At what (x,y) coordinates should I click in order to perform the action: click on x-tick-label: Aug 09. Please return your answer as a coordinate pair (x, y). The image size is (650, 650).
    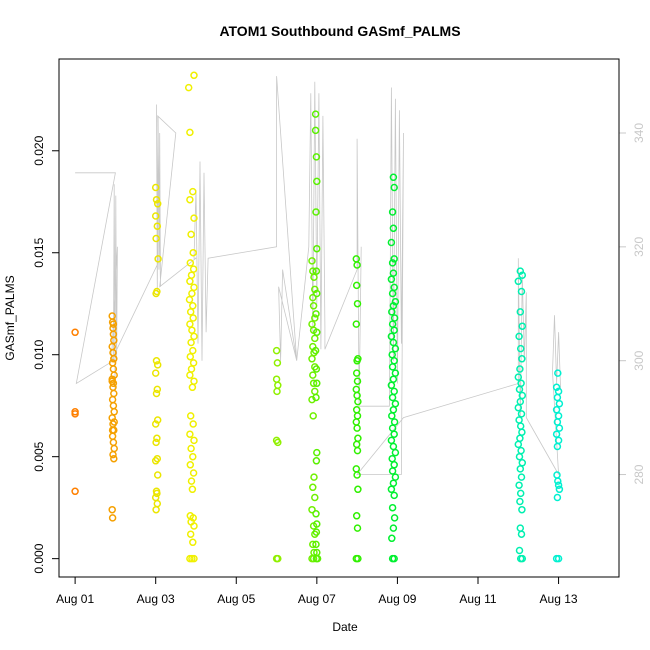
    Looking at the image, I should click on (397, 599).